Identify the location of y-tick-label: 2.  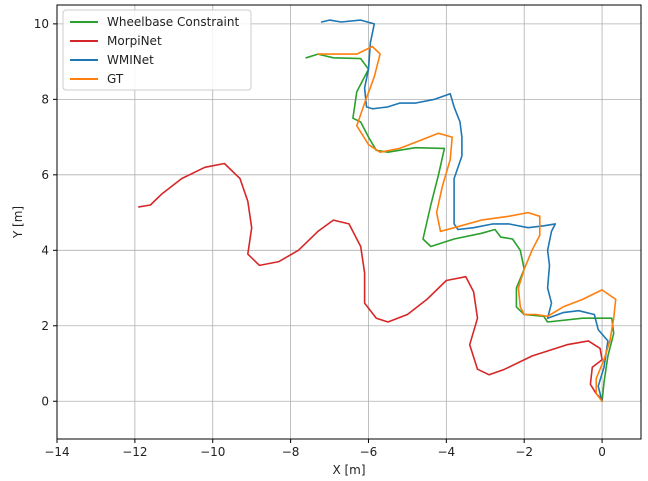
(45, 326).